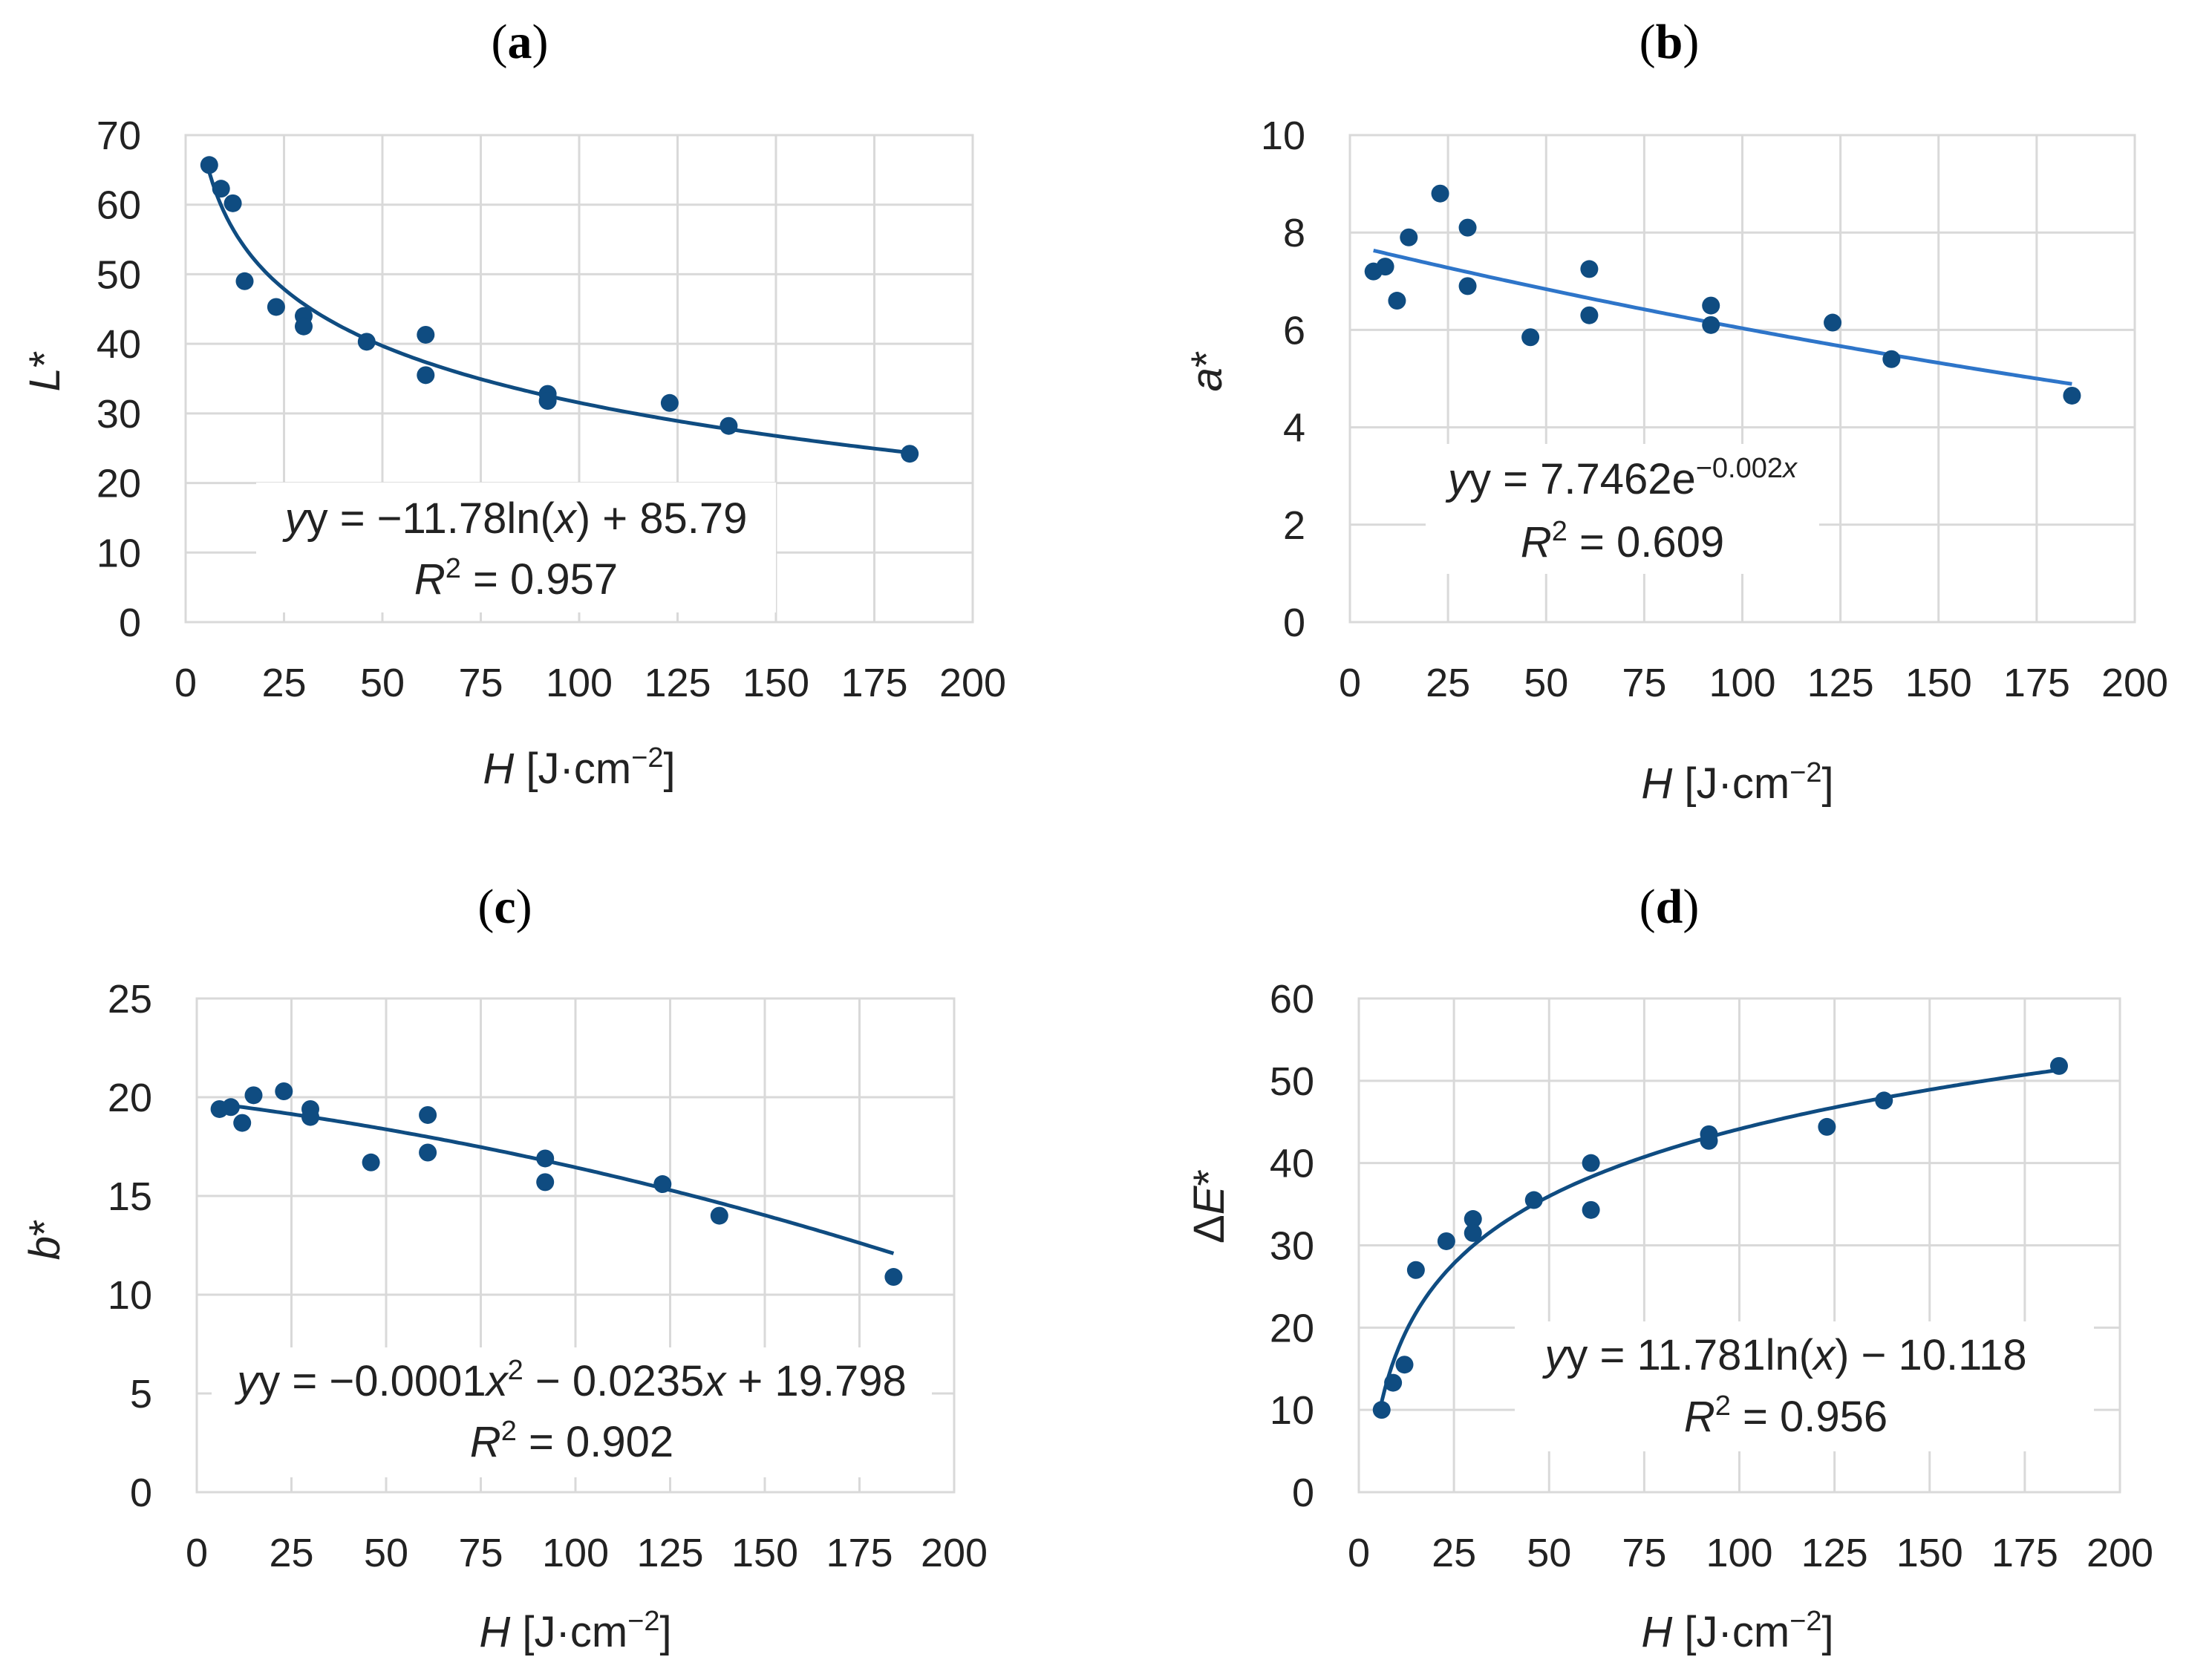  Describe the element at coordinates (141, 1394) in the screenshot. I see `panel-c-y-tick-label-1: 5` at that location.